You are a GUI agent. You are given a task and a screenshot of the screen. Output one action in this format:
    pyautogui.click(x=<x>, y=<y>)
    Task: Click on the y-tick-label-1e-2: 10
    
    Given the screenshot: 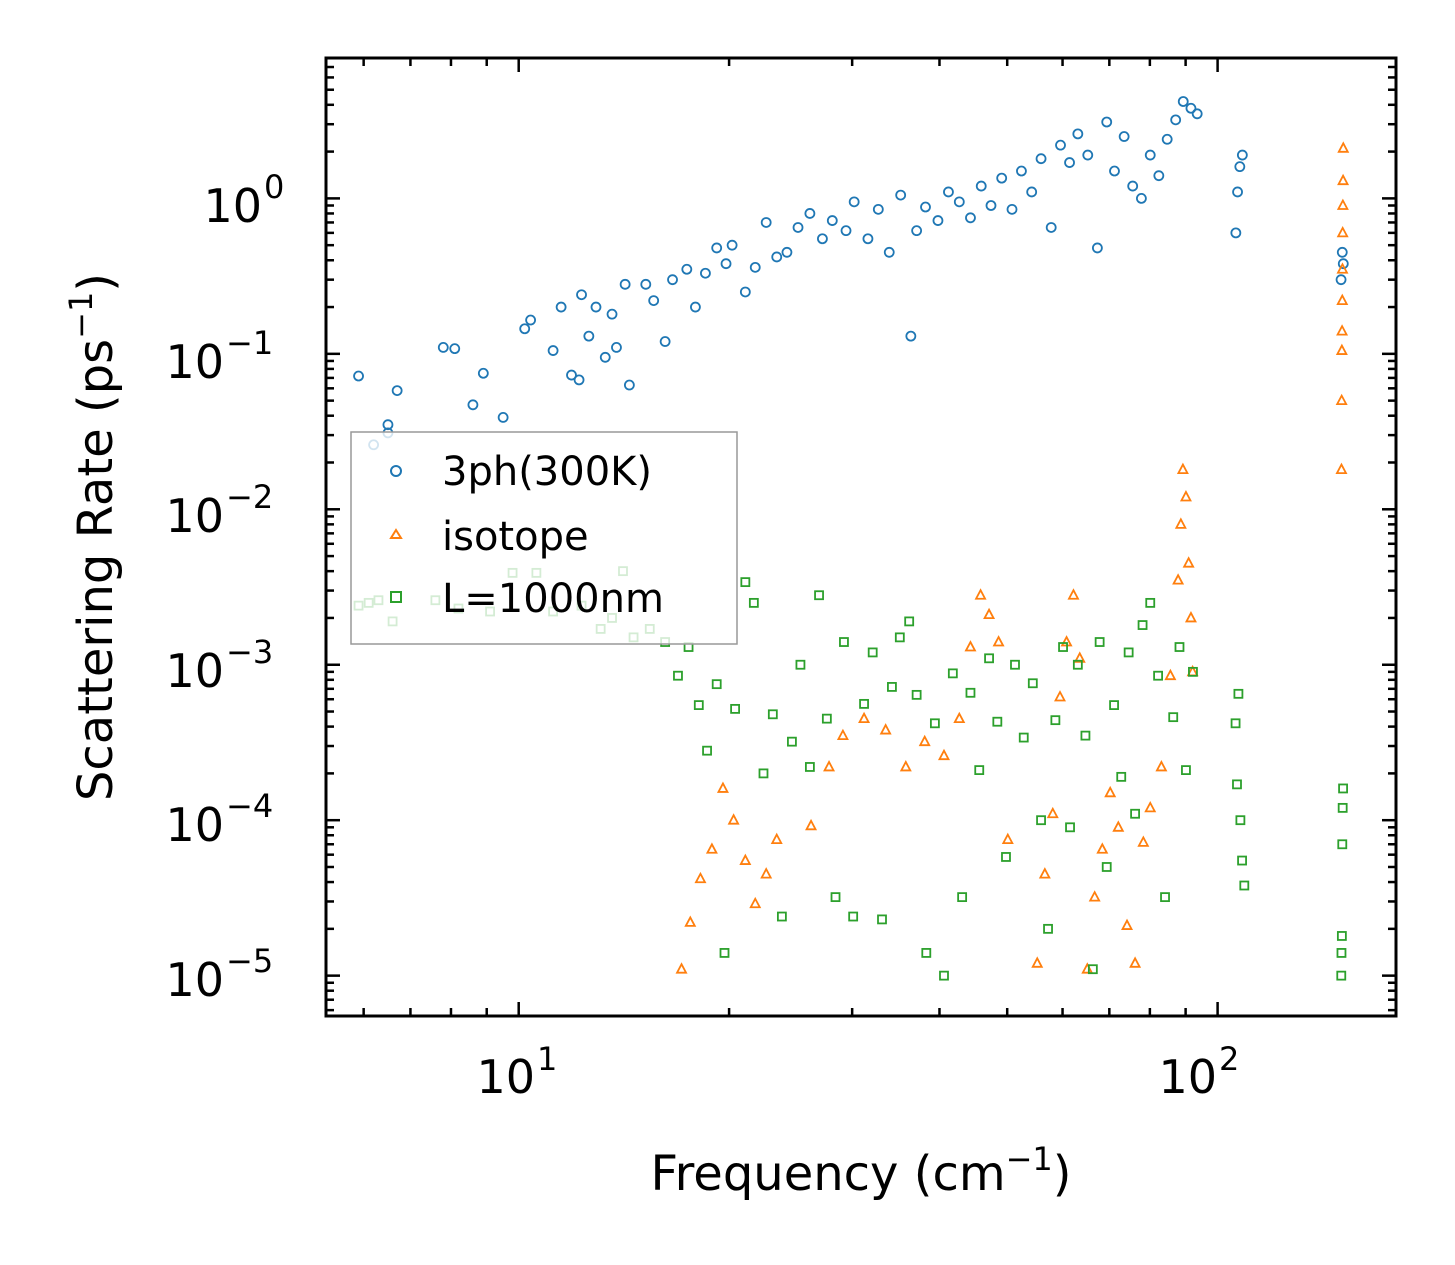 What is the action you would take?
    pyautogui.click(x=194, y=516)
    